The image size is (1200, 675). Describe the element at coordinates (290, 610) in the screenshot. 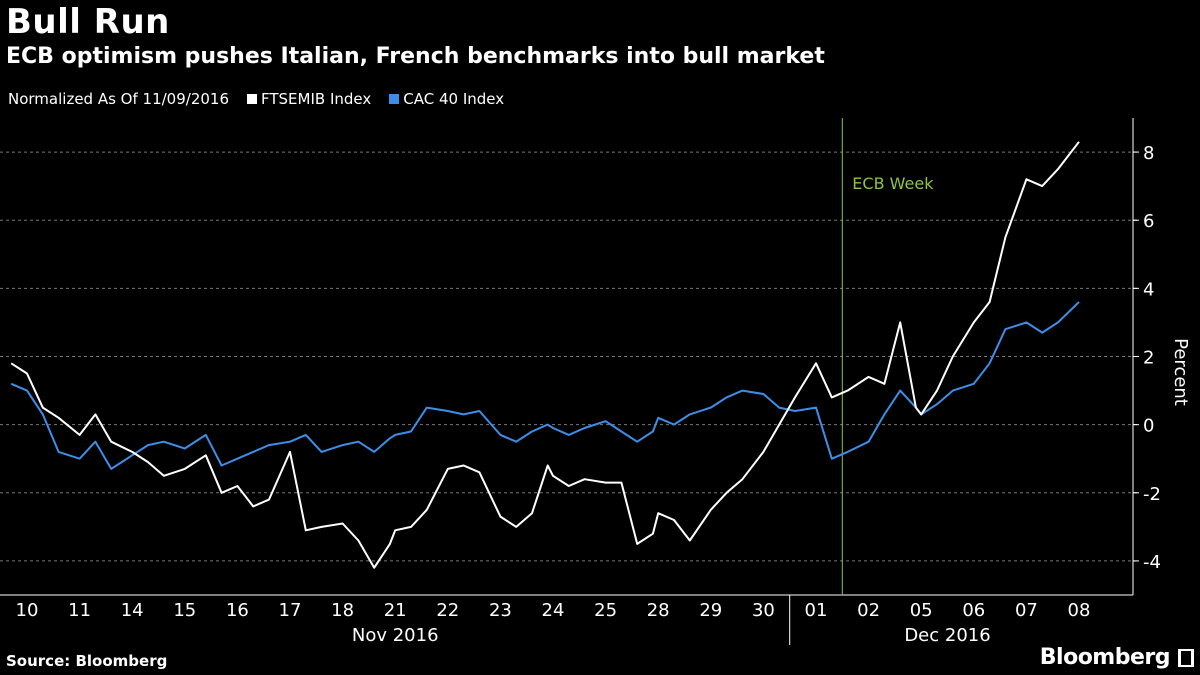

I see `x-tick-label: 17` at that location.